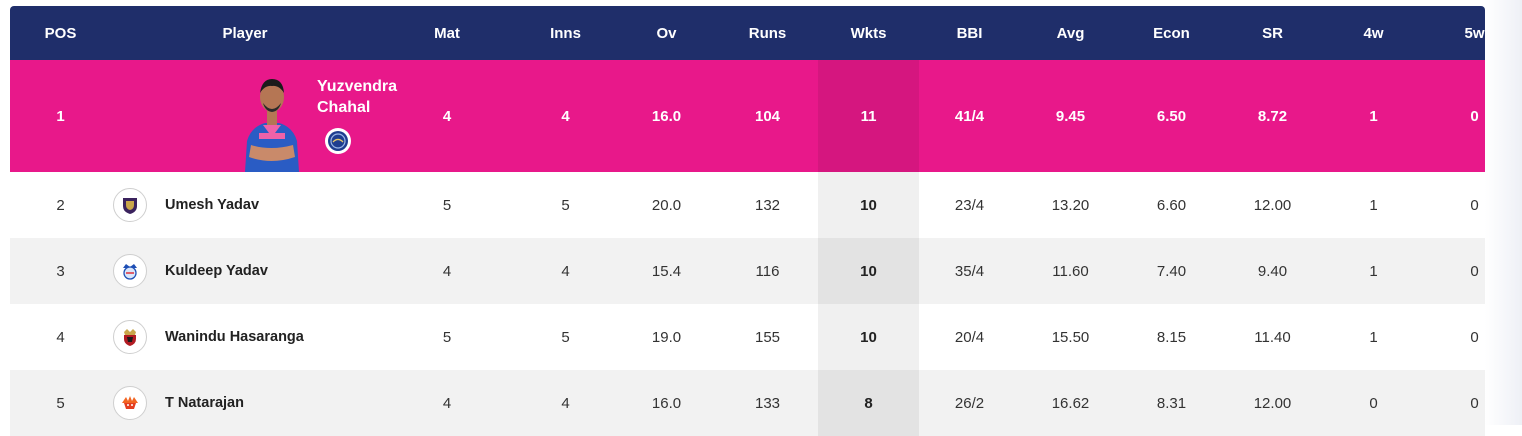 This screenshot has width=1522, height=436. Describe the element at coordinates (60, 116) in the screenshot. I see `row-pos: 1` at that location.